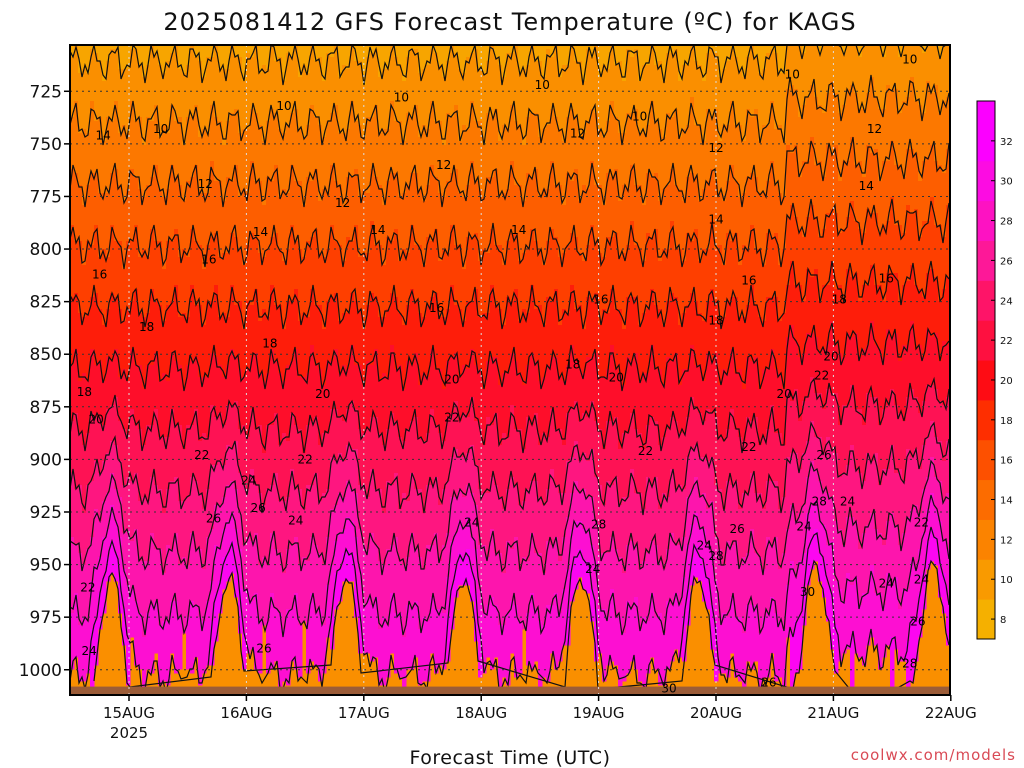  What do you see at coordinates (87, 588) in the screenshot?
I see `contour-label: 22` at bounding box center [87, 588].